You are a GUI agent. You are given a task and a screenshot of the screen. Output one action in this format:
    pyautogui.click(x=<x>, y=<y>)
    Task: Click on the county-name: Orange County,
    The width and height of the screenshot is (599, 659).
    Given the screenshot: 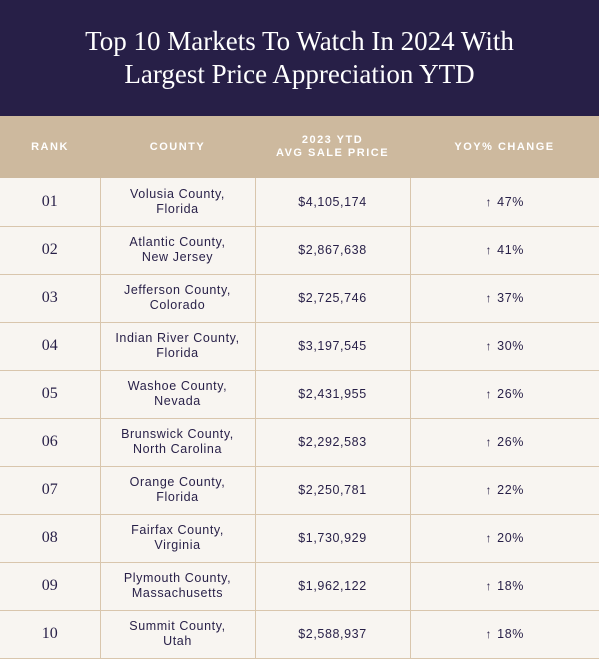 What is the action you would take?
    pyautogui.click(x=177, y=482)
    